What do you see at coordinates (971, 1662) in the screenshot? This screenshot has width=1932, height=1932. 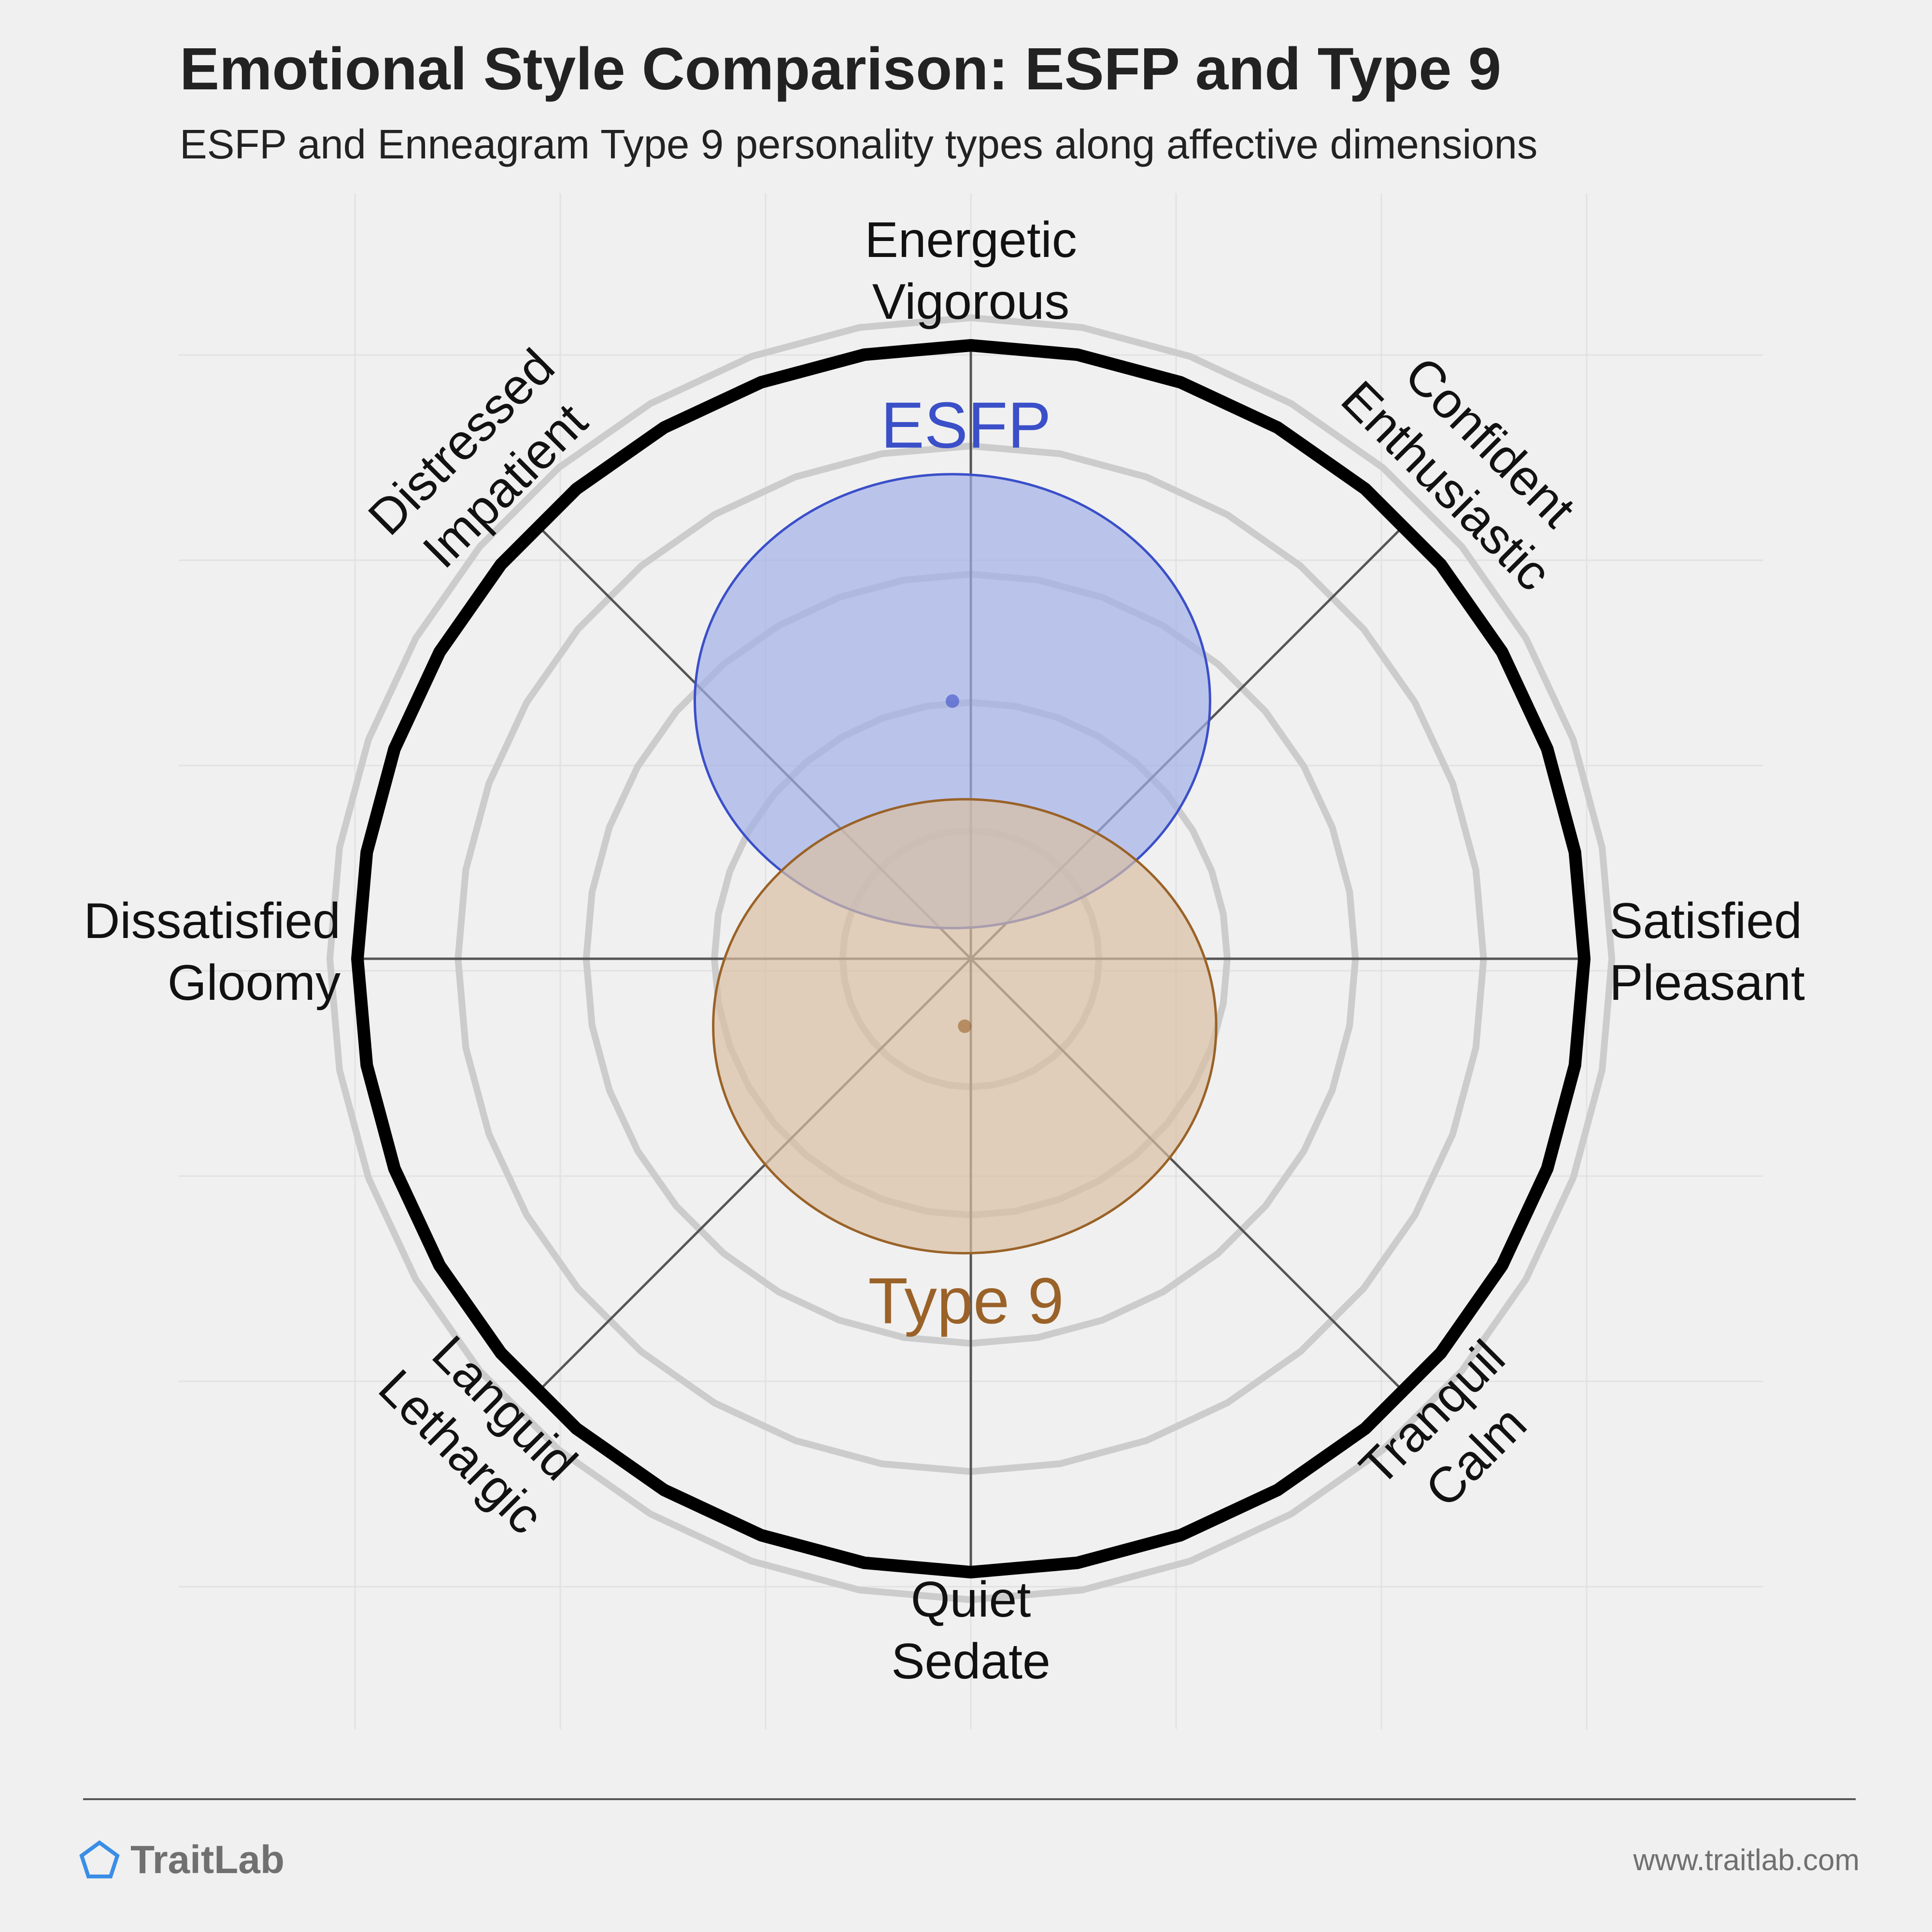 I see `axis-label-line: Sedate` at bounding box center [971, 1662].